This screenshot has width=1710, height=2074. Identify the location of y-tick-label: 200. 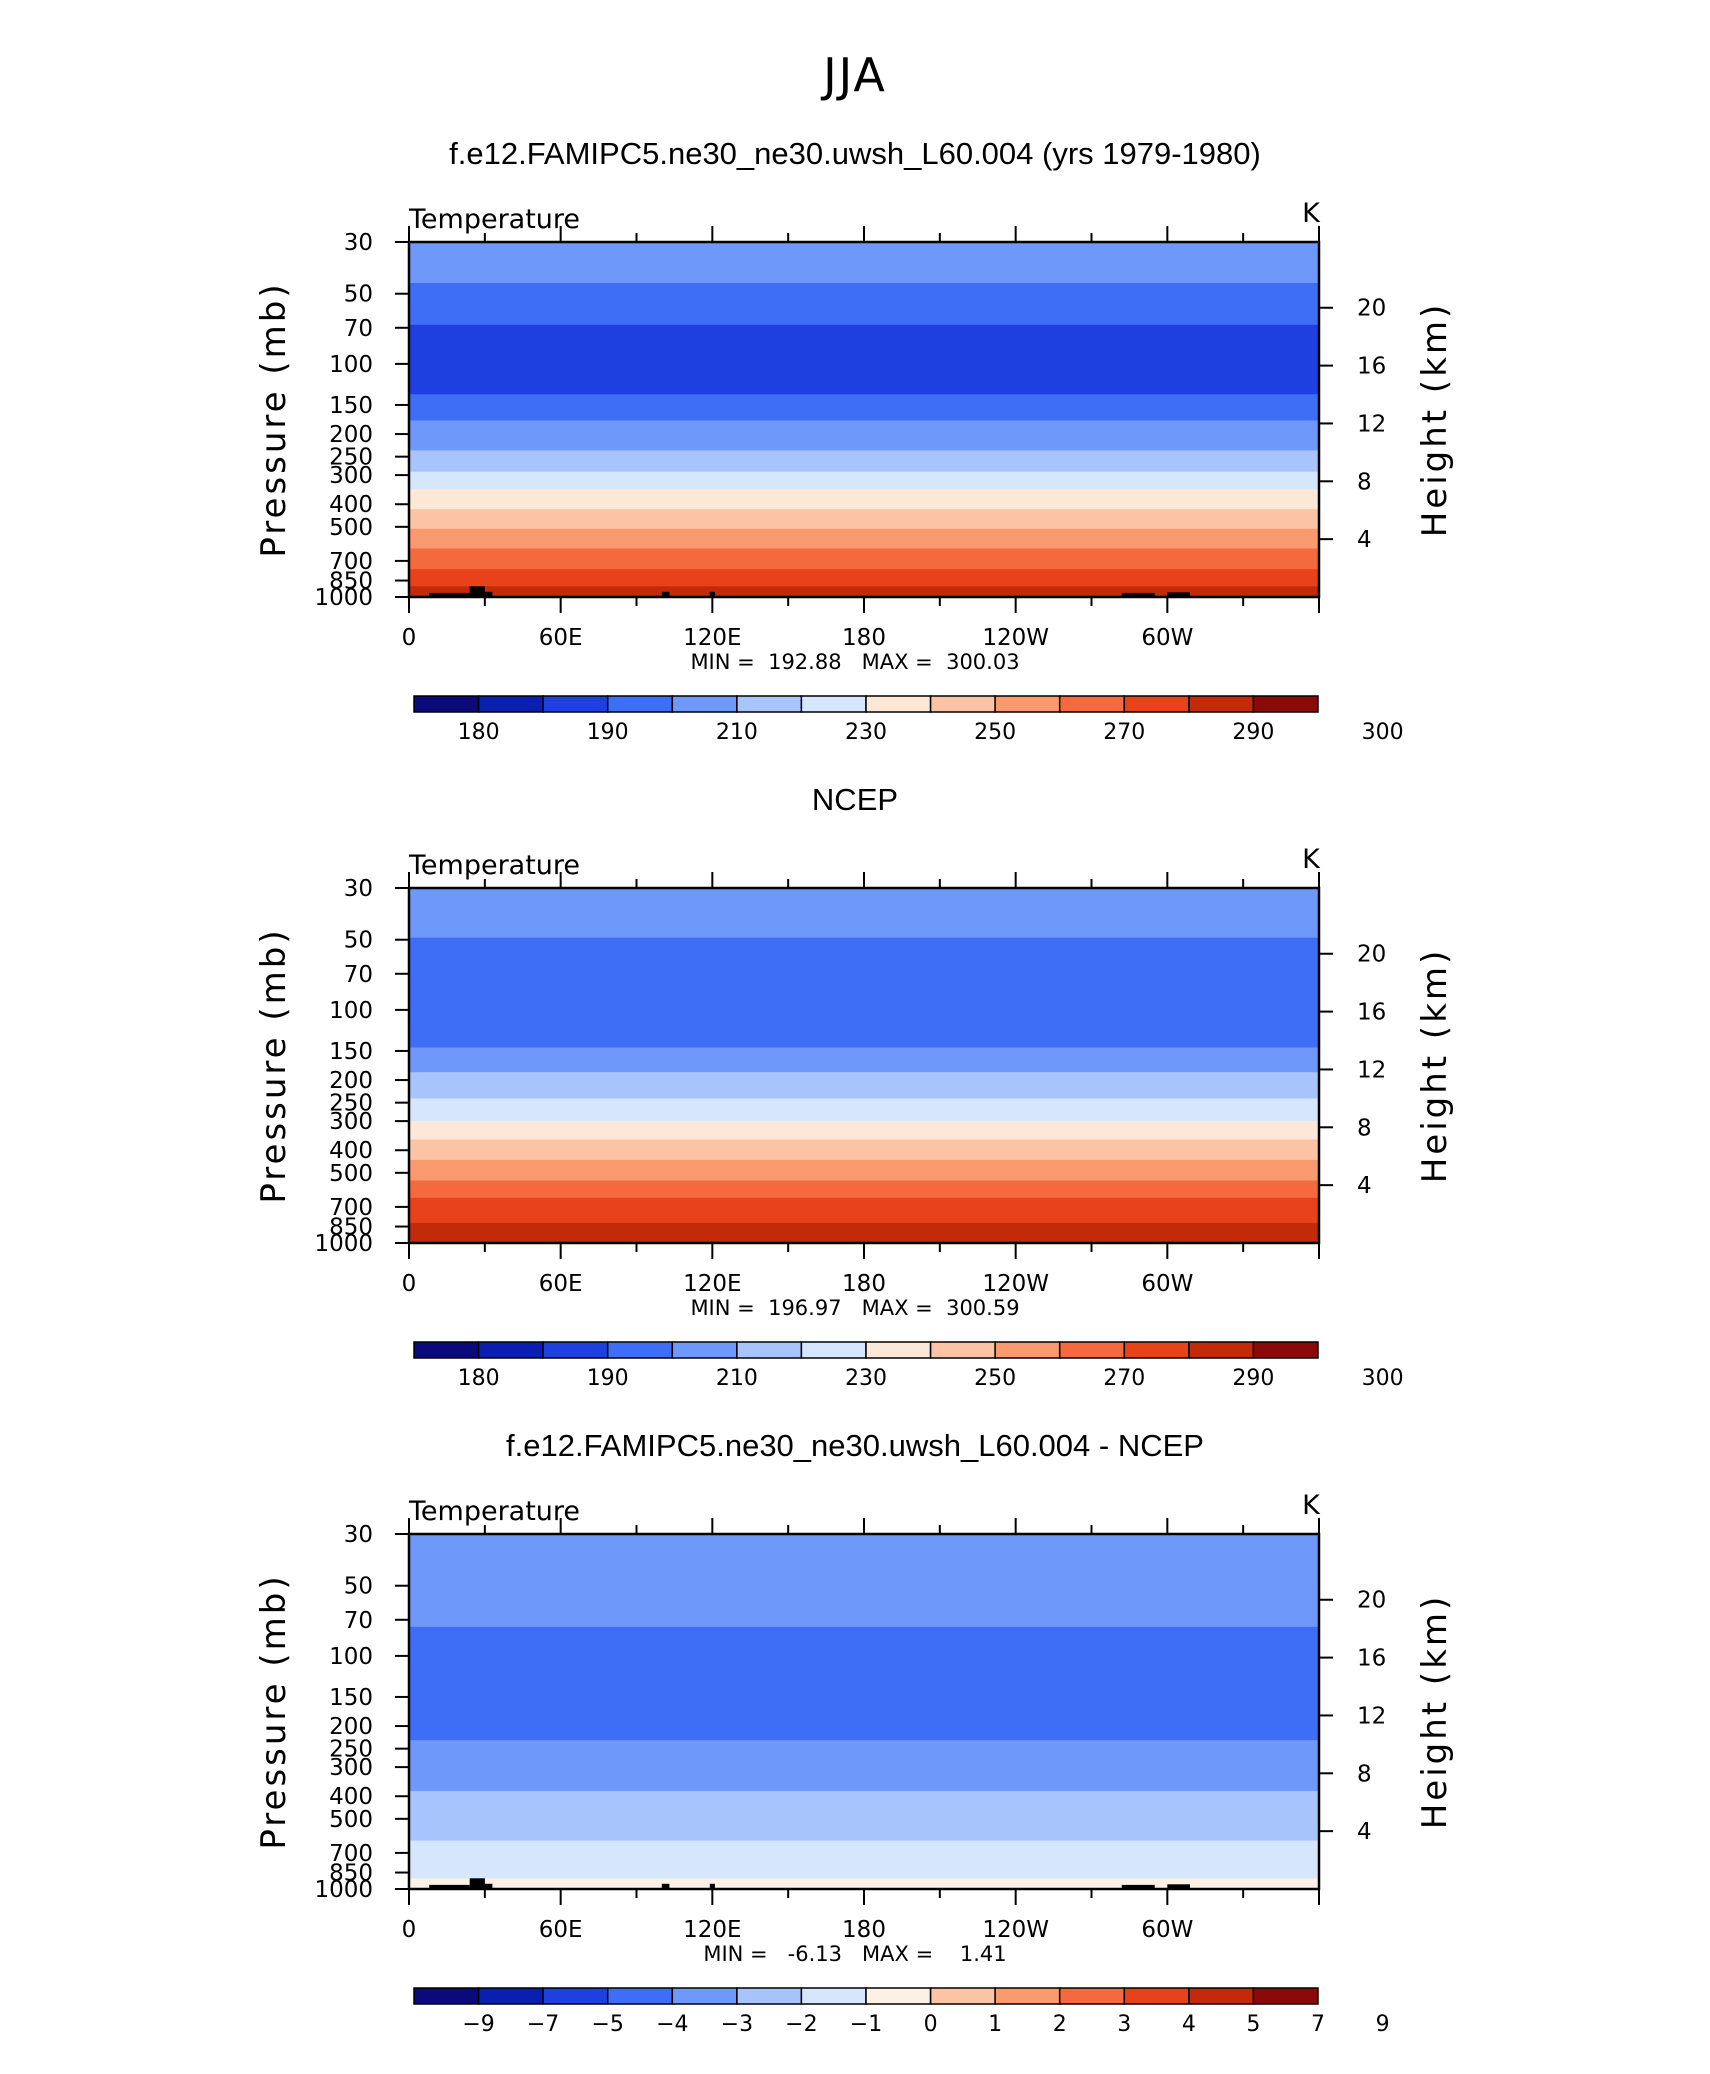
(351, 1081).